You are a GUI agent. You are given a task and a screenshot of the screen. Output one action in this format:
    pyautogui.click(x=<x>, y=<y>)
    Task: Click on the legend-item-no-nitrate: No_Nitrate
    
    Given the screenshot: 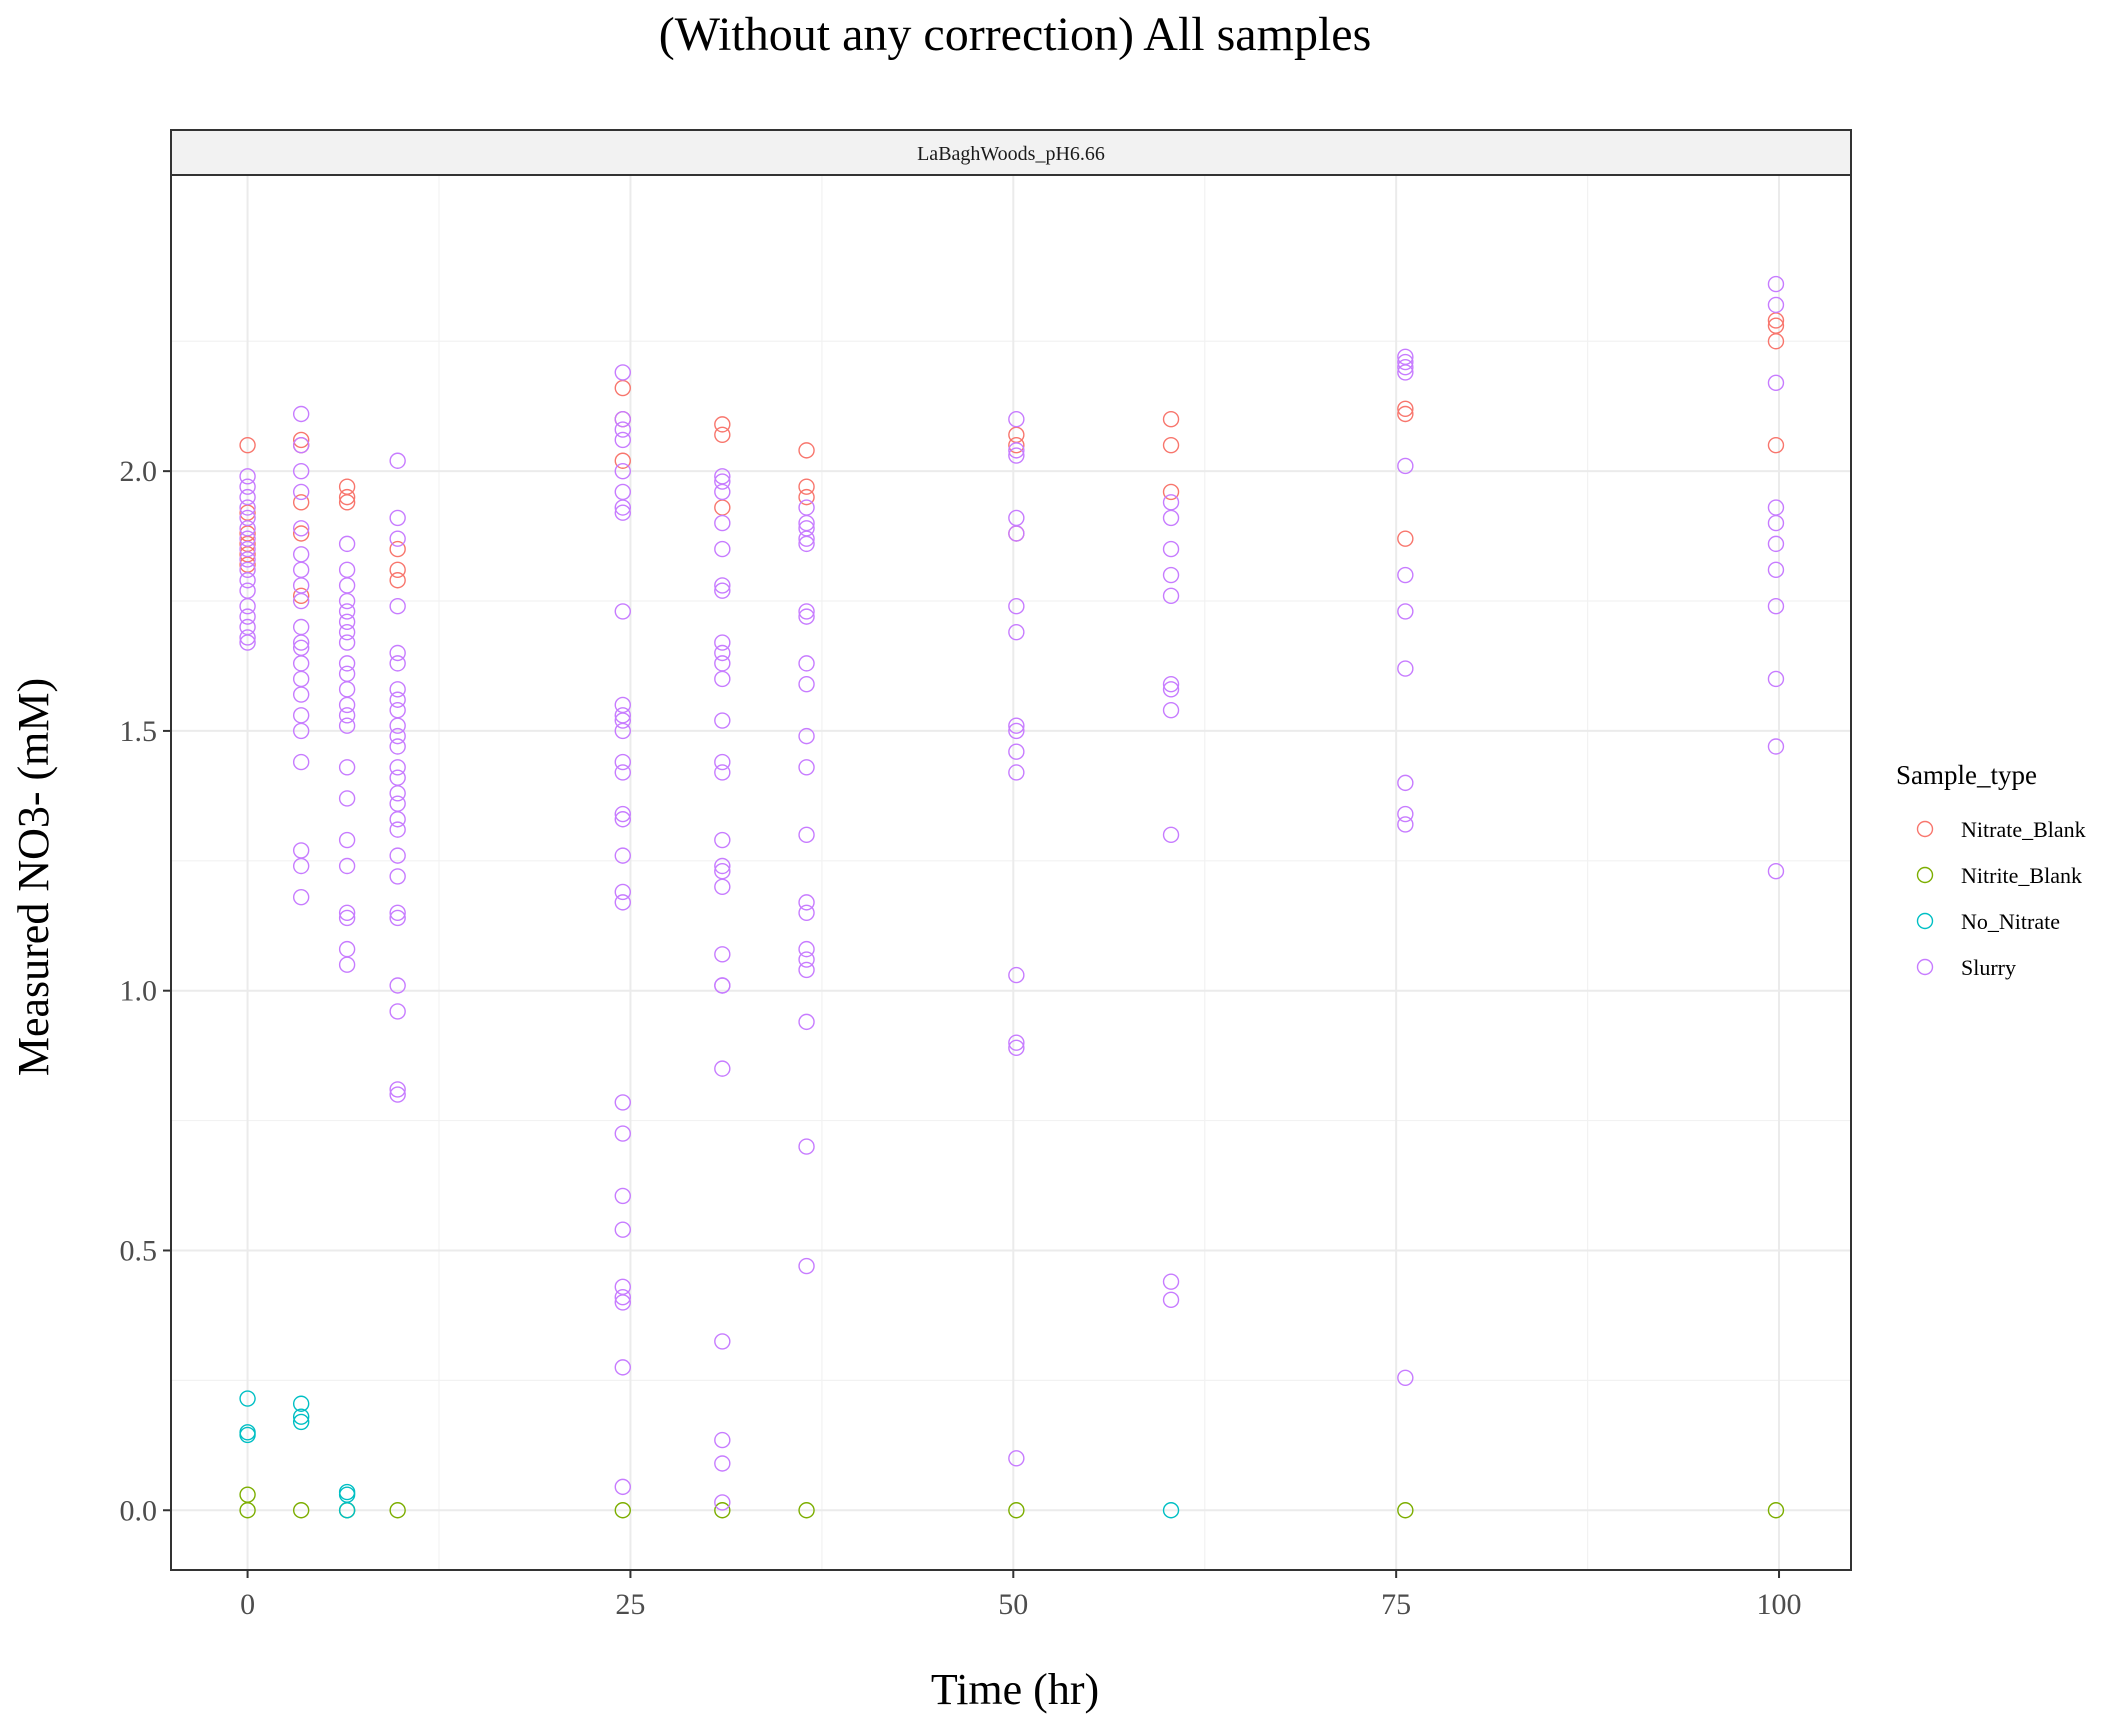 What is the action you would take?
    pyautogui.click(x=1988, y=921)
    